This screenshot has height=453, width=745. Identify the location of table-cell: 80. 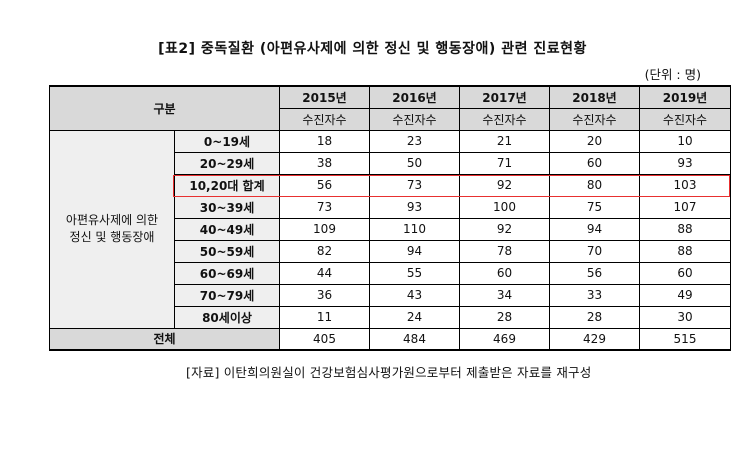
(594, 185).